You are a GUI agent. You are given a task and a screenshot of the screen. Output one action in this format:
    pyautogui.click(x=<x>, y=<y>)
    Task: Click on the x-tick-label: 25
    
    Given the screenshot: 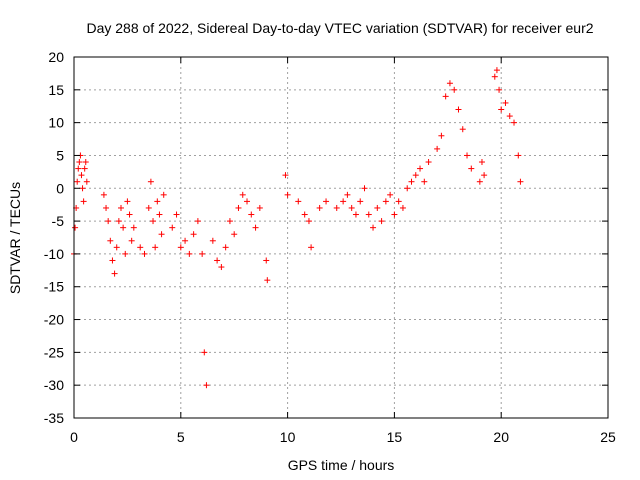 What is the action you would take?
    pyautogui.click(x=608, y=437)
    